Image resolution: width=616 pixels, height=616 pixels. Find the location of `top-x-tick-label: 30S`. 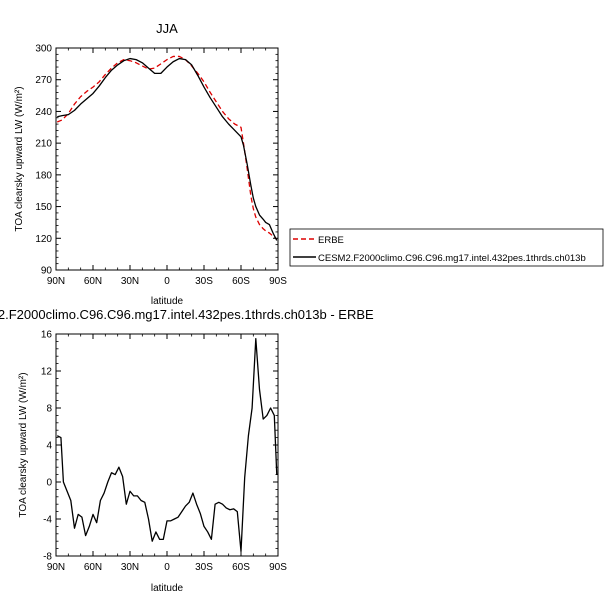

top-x-tick-label: 30S is located at coordinates (204, 281).